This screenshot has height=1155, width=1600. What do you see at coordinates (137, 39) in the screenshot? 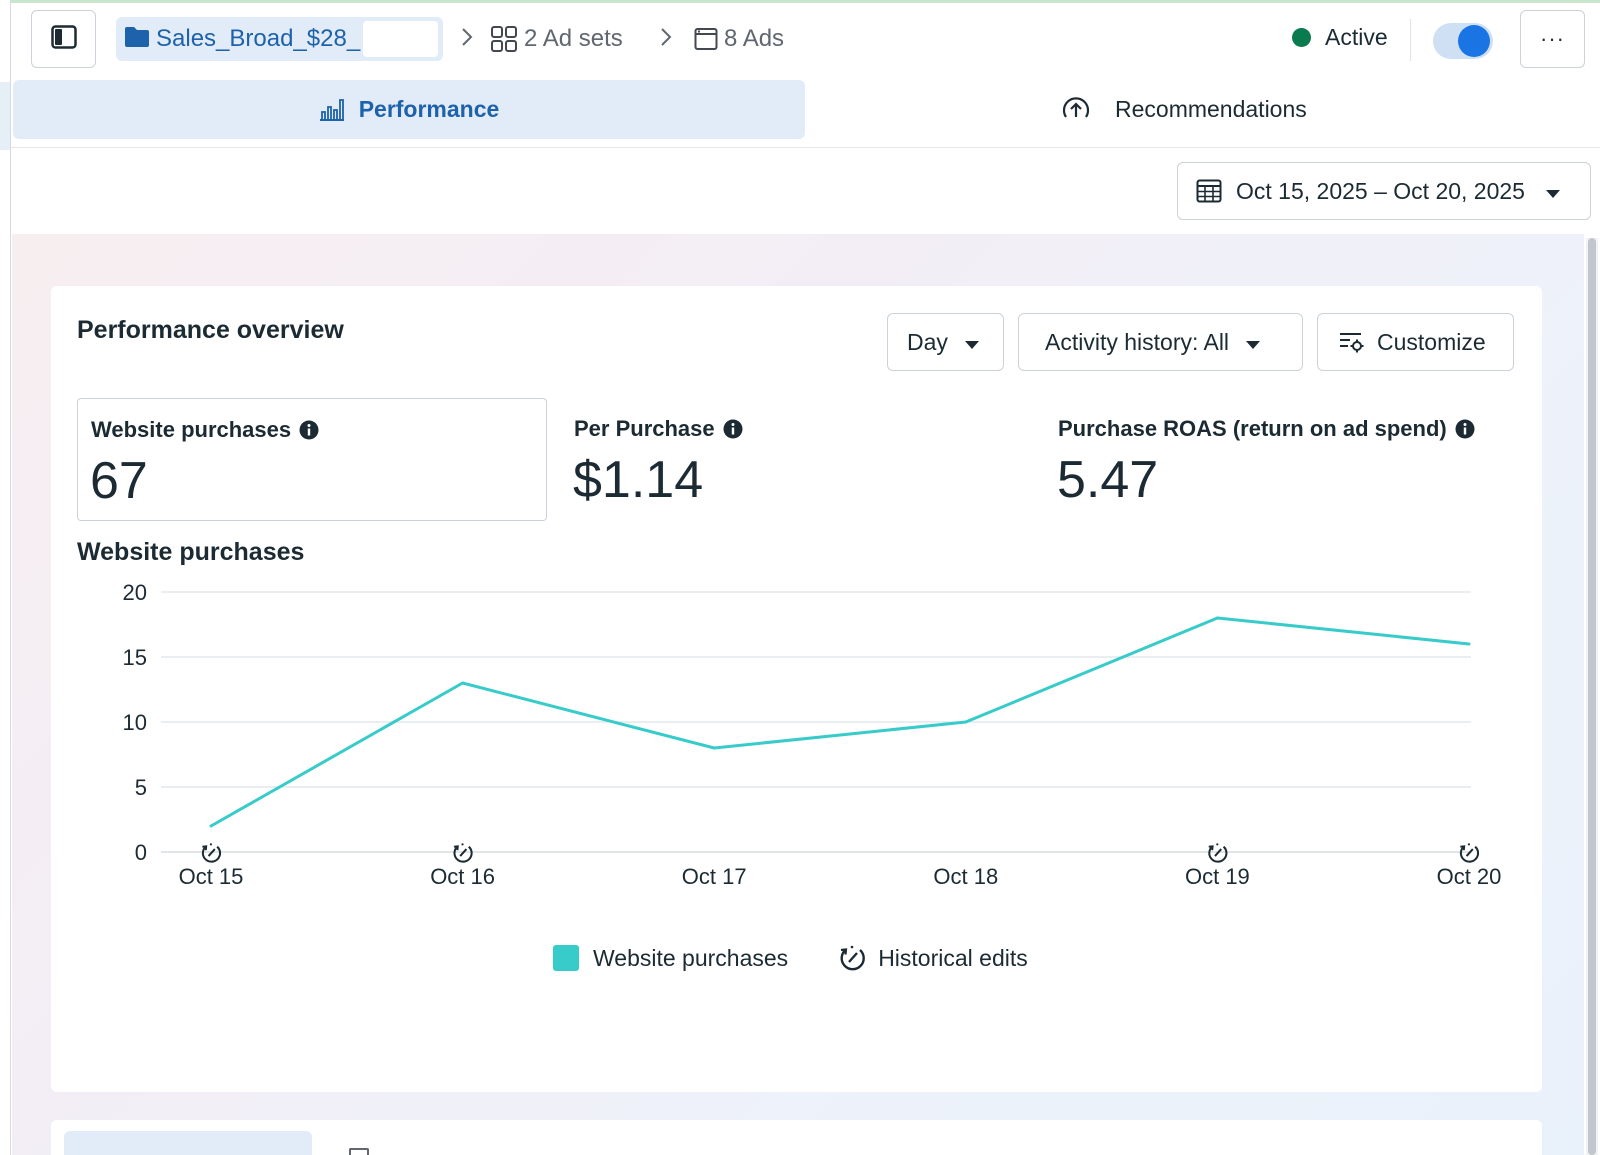
I see `folder-icon` at bounding box center [137, 39].